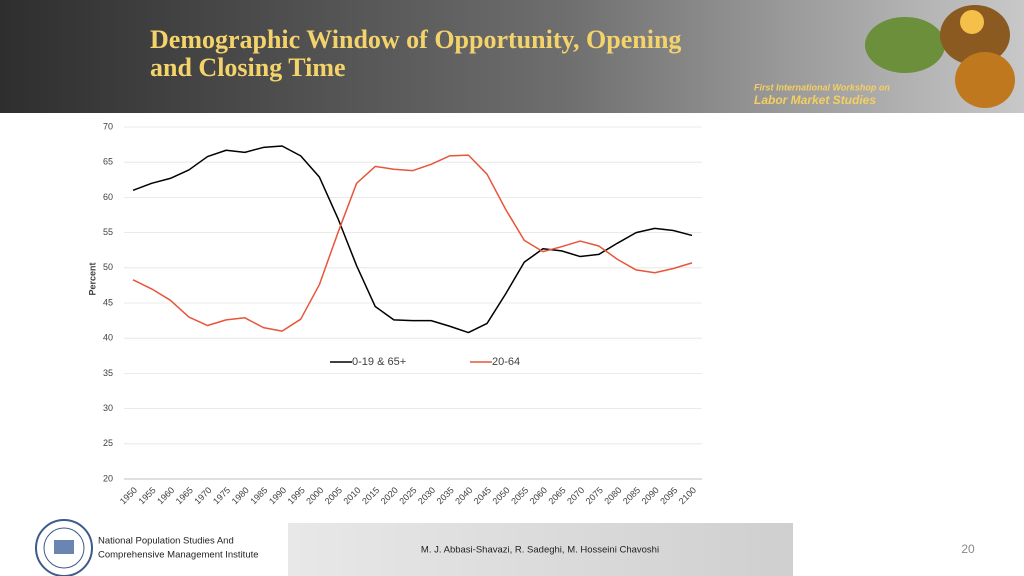 This screenshot has width=1024, height=576. Describe the element at coordinates (108, 162) in the screenshot. I see `y-tick-label: 65` at that location.